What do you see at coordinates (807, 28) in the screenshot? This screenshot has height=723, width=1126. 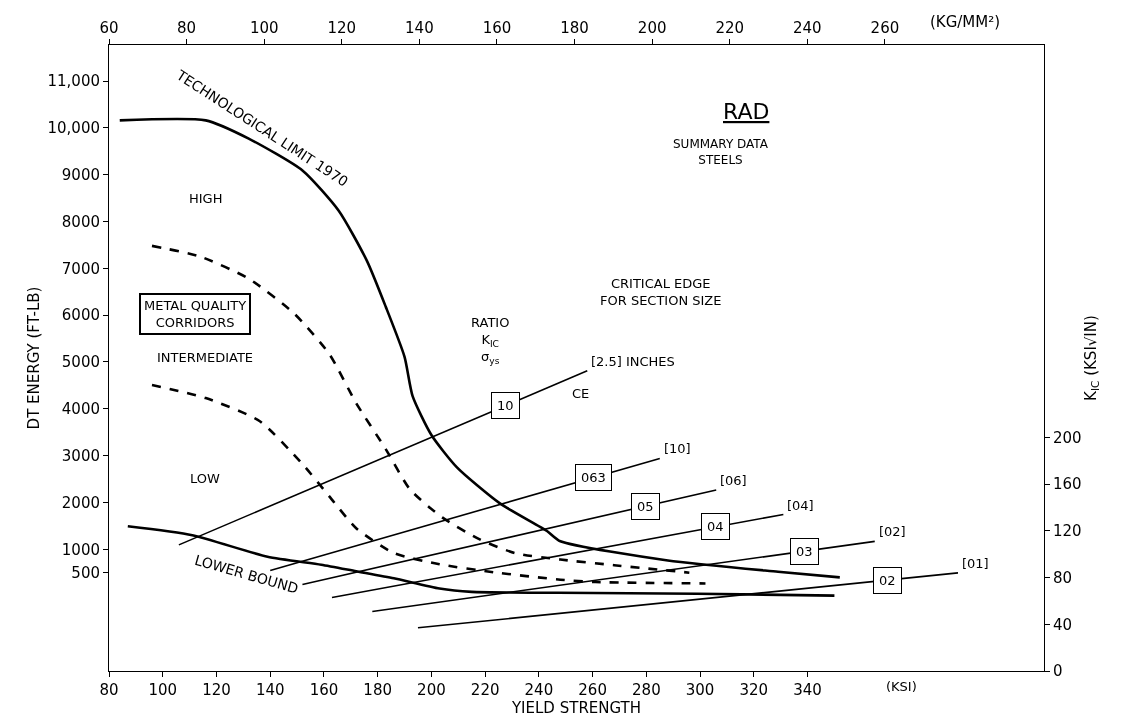 I see `x2-tick-label: 240` at bounding box center [807, 28].